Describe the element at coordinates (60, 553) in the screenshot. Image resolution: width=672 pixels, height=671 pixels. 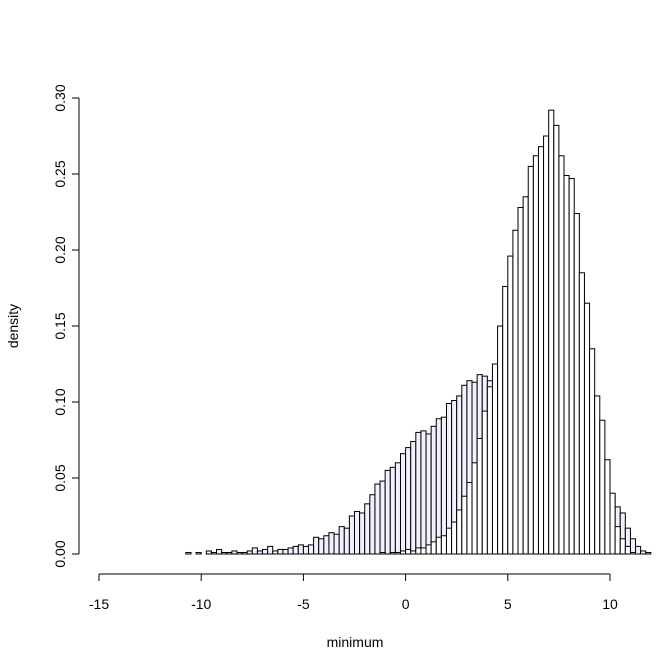
I see `y-tick-label: 0.00` at that location.